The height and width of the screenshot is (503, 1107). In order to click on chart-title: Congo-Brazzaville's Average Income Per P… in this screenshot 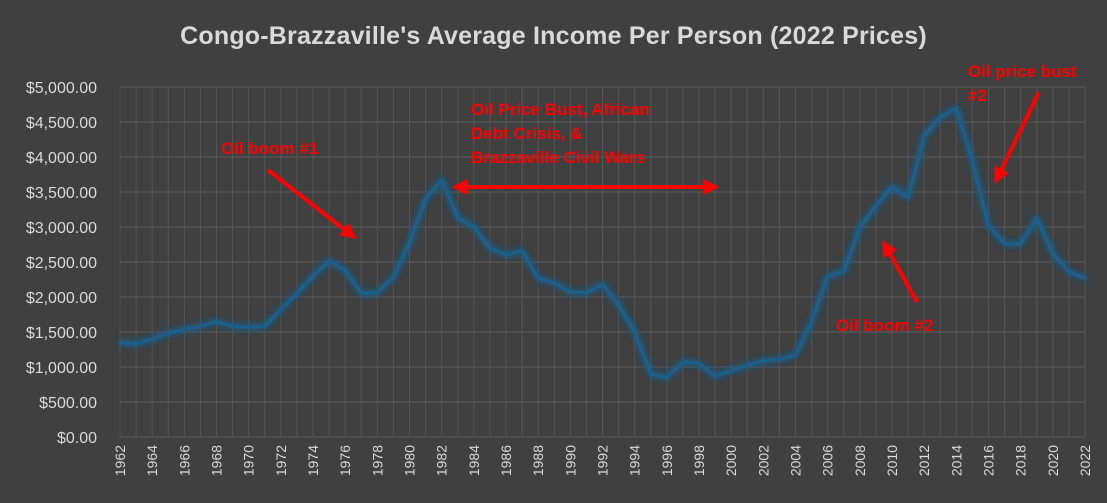, I will do `click(553, 36)`.